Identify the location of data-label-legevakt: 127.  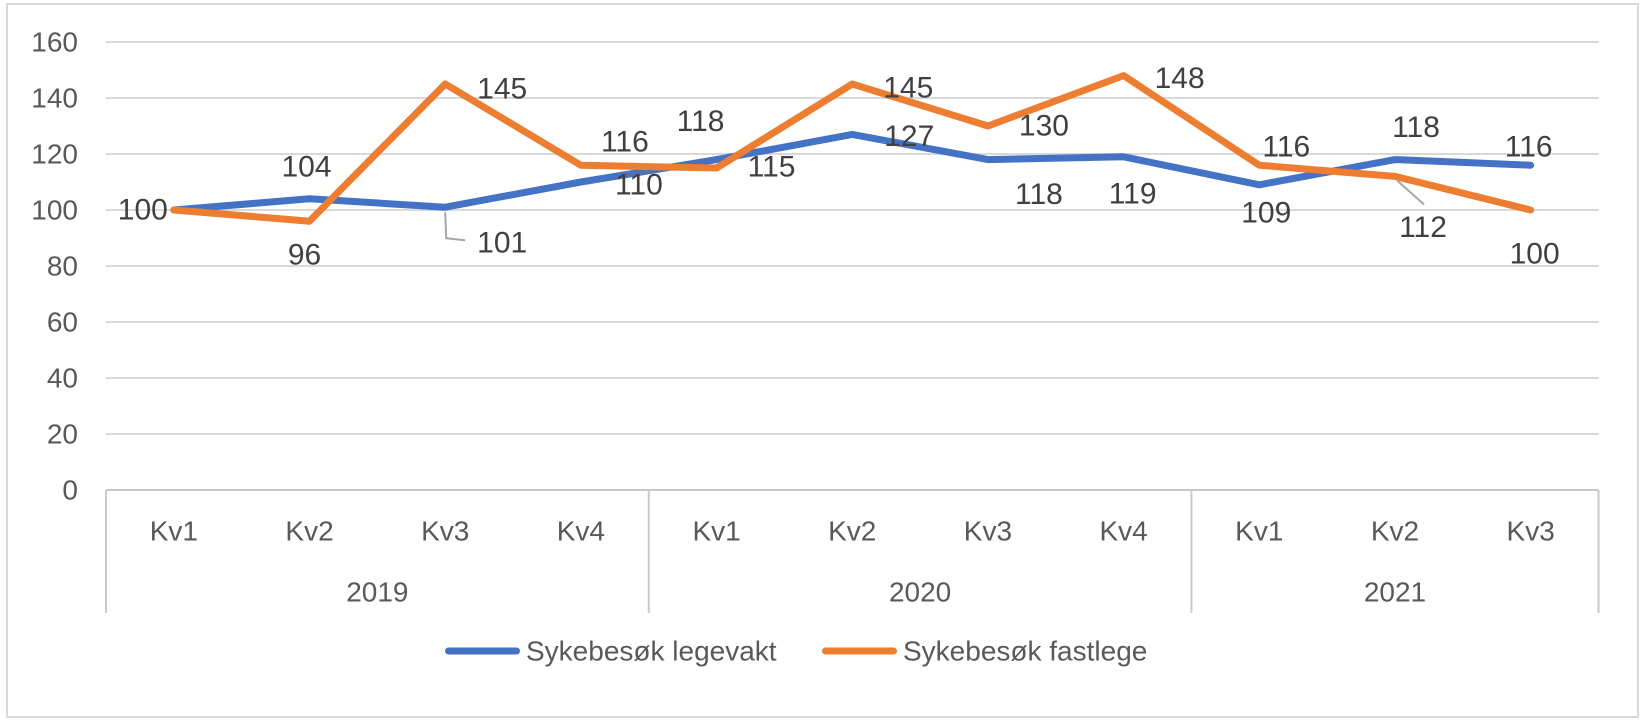
(909, 136).